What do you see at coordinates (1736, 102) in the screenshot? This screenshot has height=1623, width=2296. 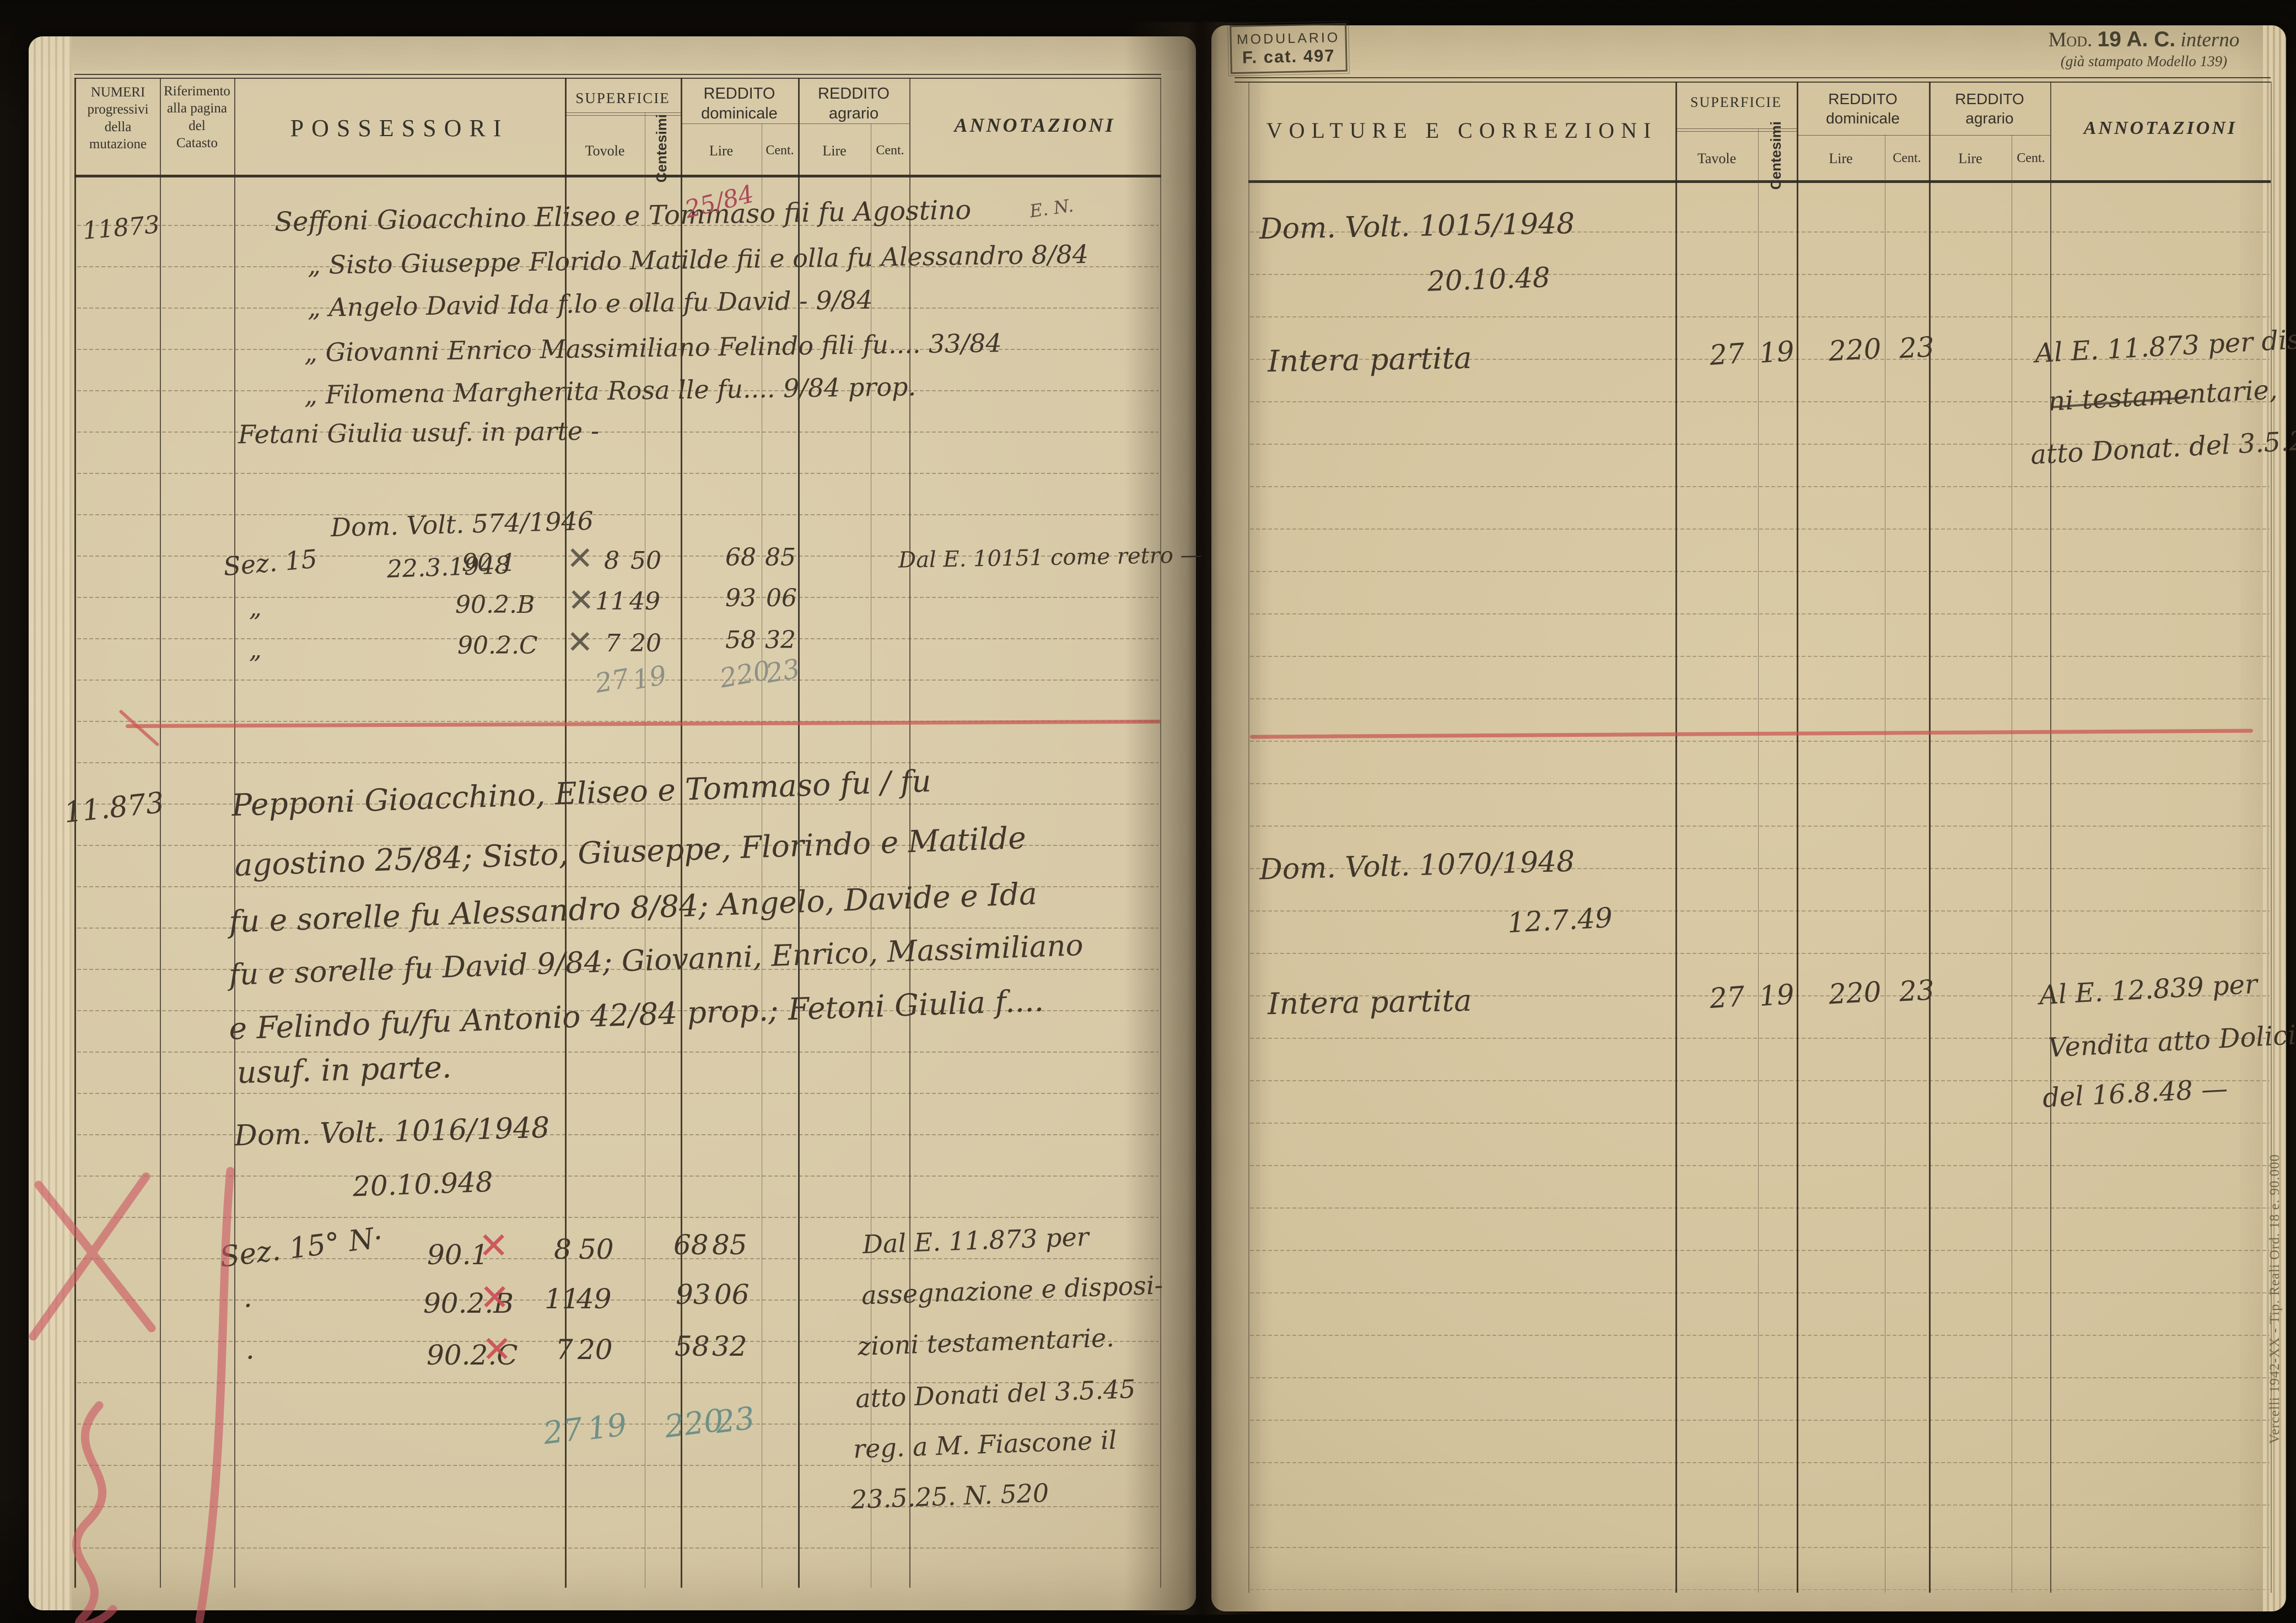 I see `col-header-superficie-r: SUPERFICIE` at bounding box center [1736, 102].